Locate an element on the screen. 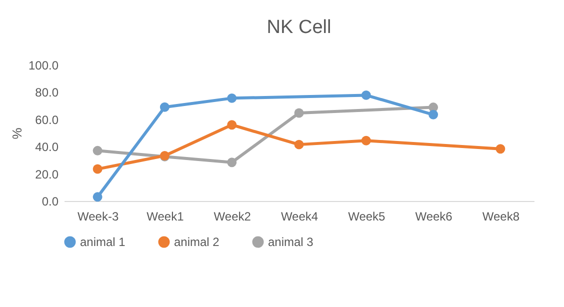 The height and width of the screenshot is (307, 564). y-tick-label: 20.0 is located at coordinates (47, 174).